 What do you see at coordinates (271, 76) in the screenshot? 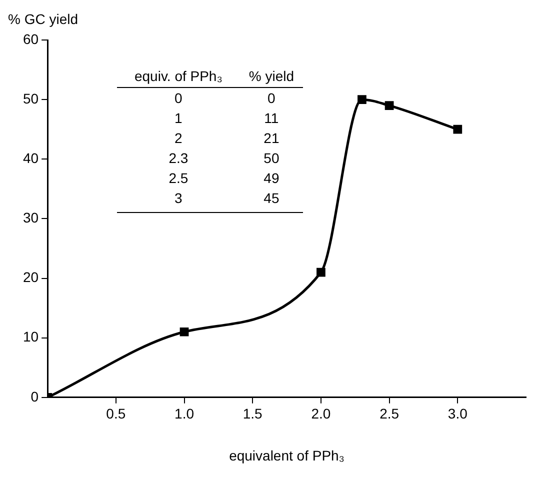
I see `text: % yield` at bounding box center [271, 76].